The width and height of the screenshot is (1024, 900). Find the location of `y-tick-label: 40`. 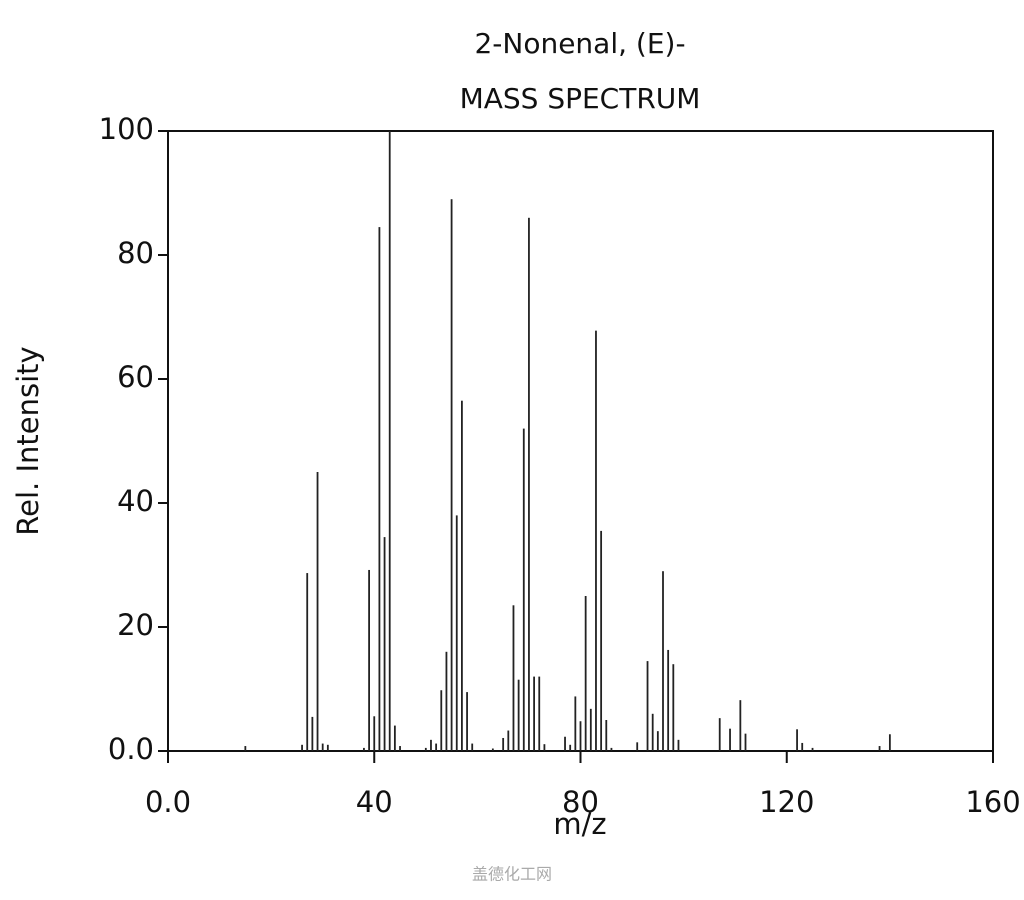

y-tick-label: 40 is located at coordinates (135, 501).